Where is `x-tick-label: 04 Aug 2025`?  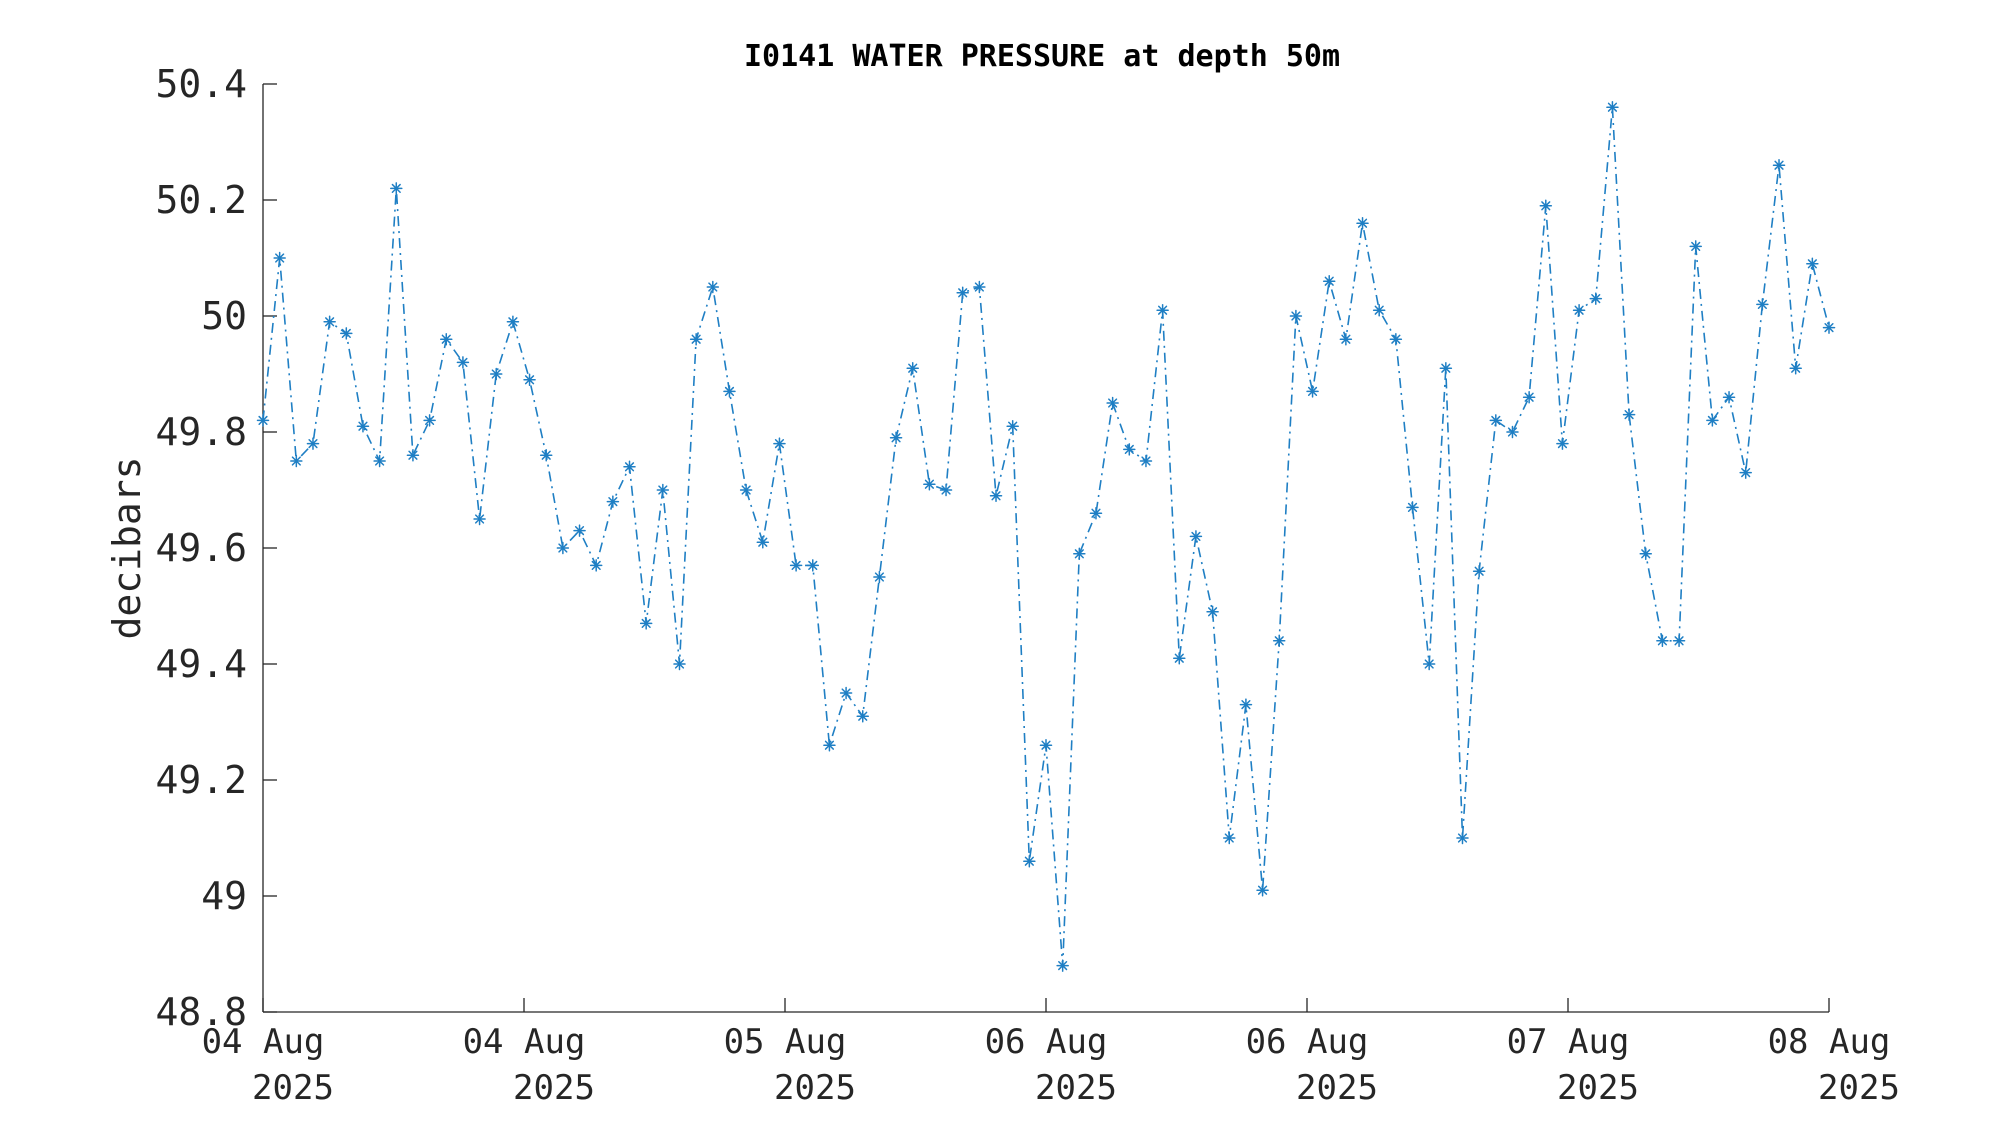 x-tick-label: 04 Aug 2025 is located at coordinates (268, 1065).